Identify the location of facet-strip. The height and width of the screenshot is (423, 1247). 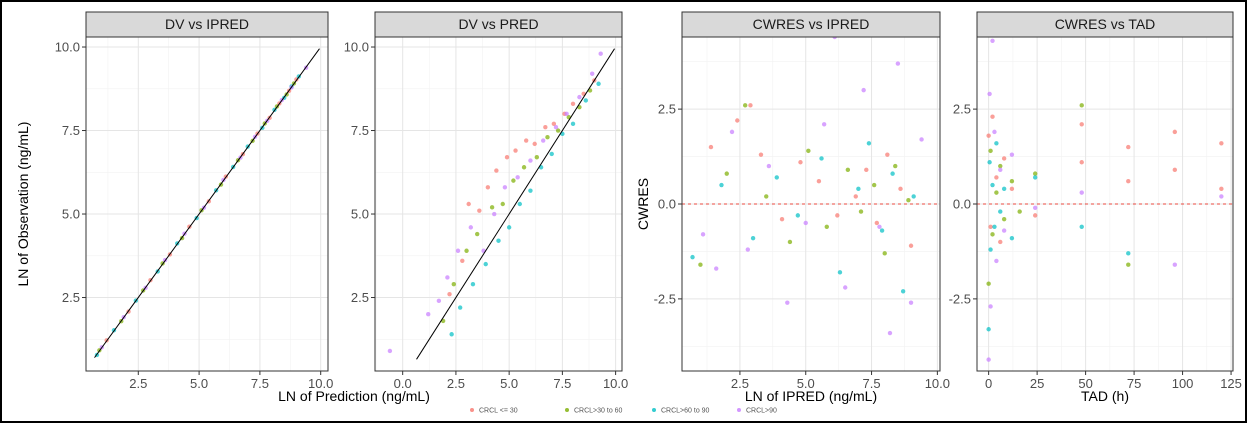
(811, 24).